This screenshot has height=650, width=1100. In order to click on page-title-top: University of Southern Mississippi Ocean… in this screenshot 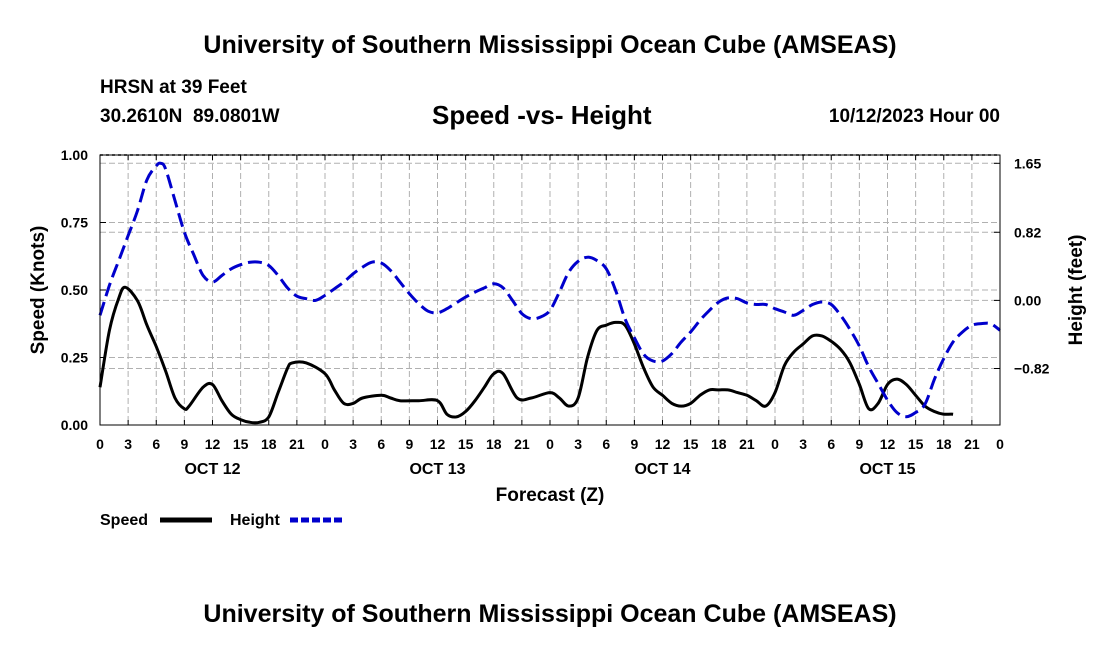, I will do `click(550, 45)`.